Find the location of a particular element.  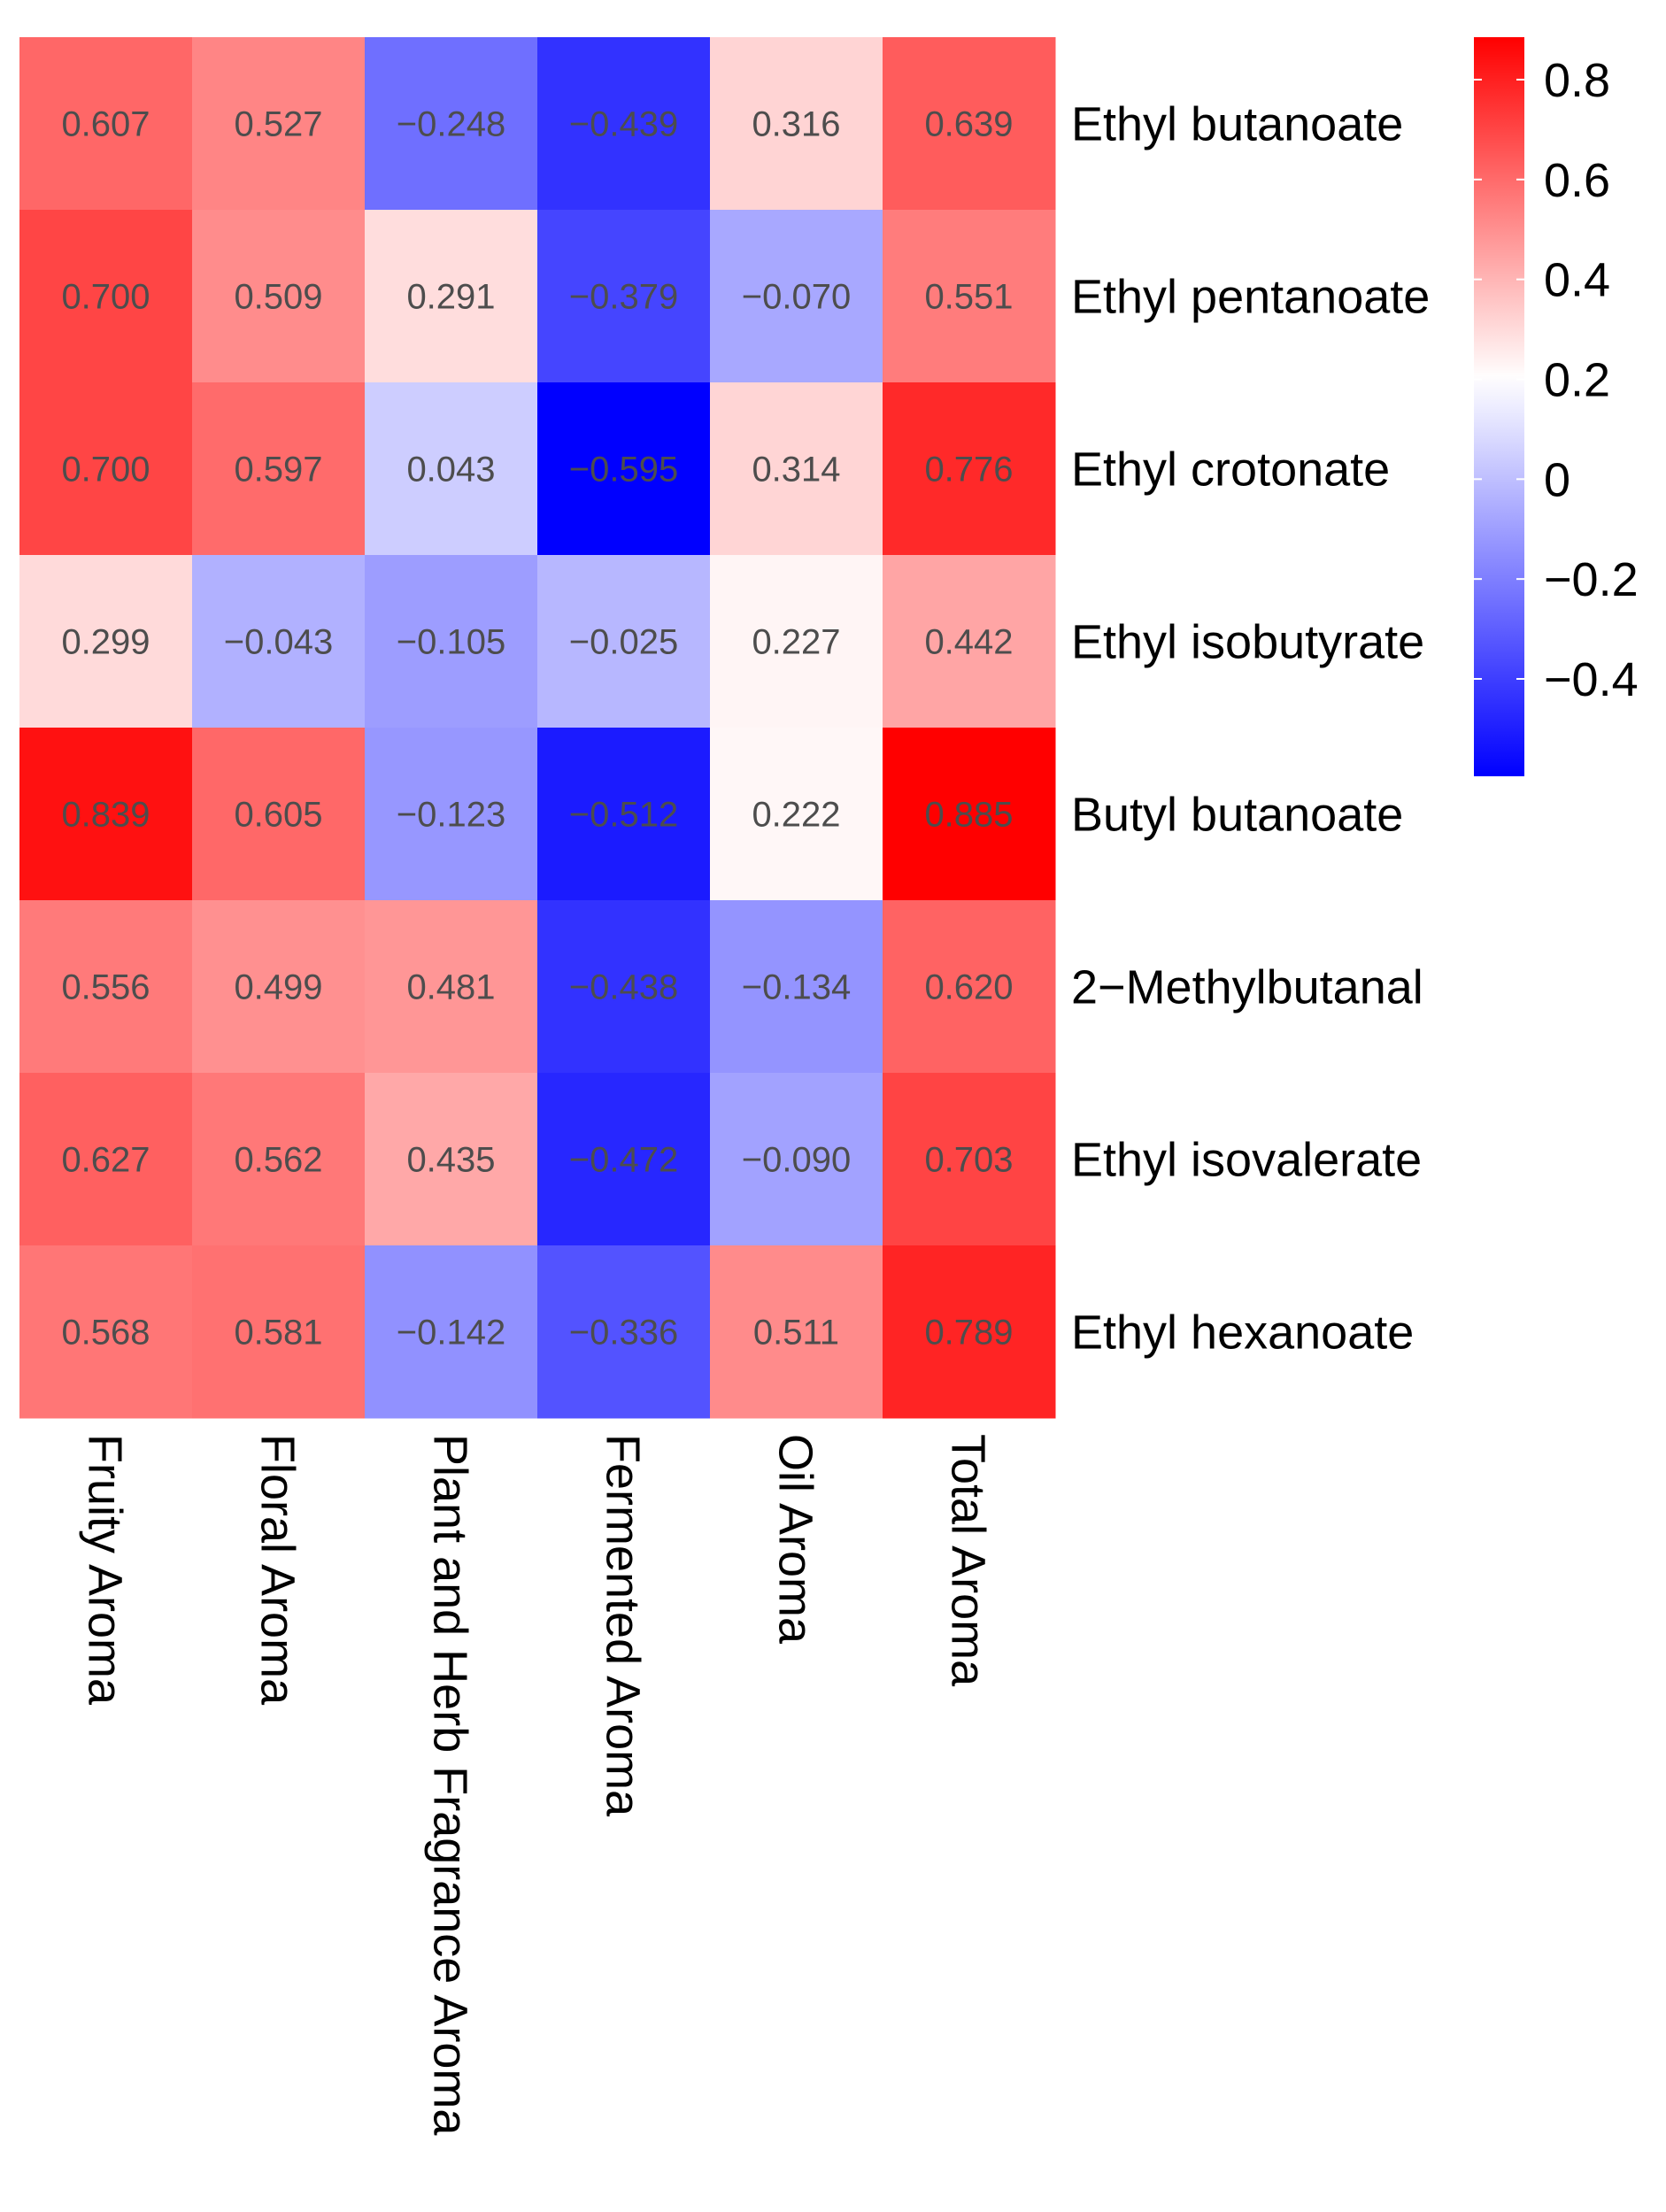

cell-value-label: −0.090 is located at coordinates (797, 1160).